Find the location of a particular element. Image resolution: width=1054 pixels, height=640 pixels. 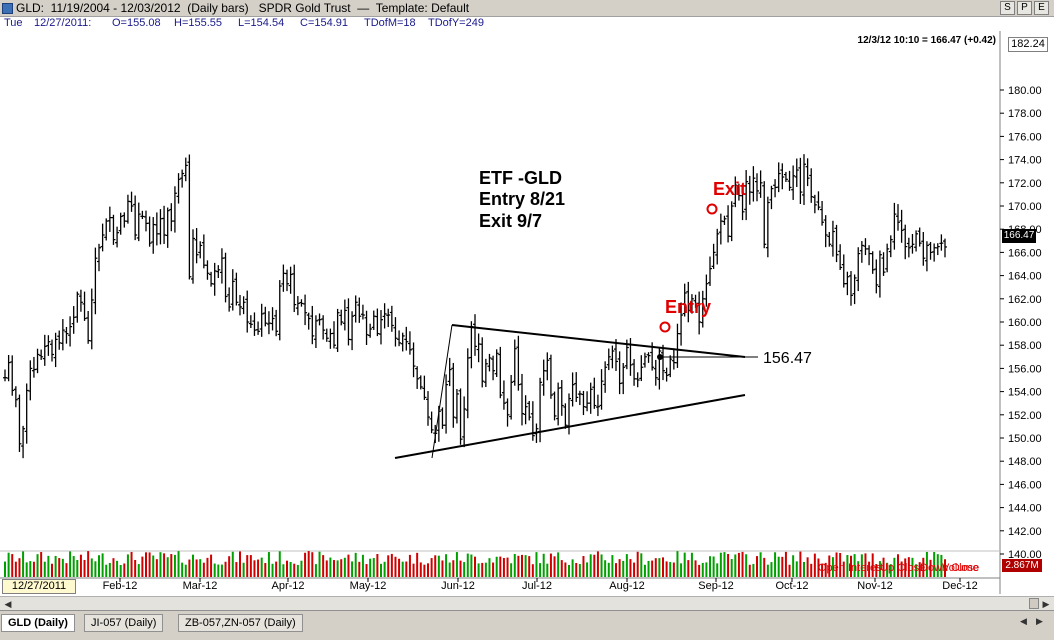

x-tick-label: Nov-12 is located at coordinates (874, 586).